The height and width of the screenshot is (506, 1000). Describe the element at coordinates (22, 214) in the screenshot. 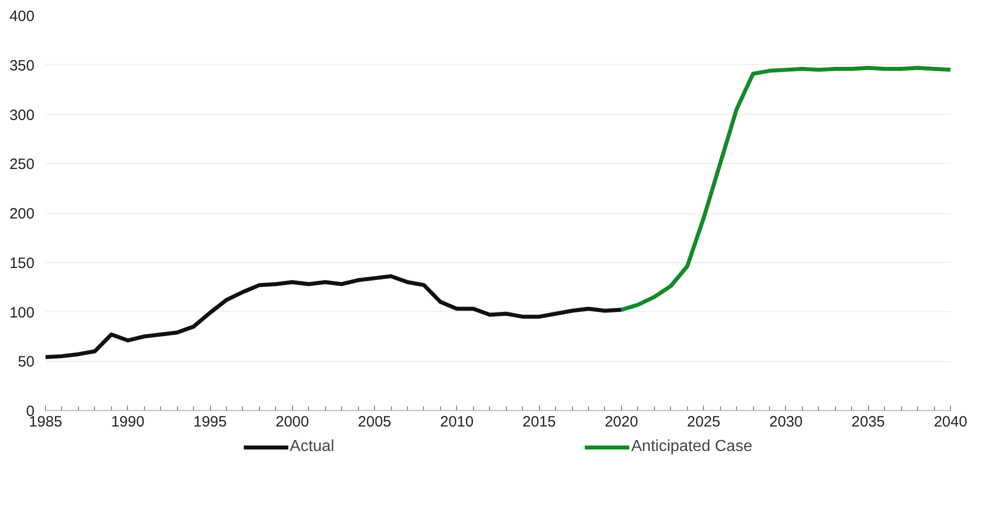

I see `y-tick-label: 200` at that location.